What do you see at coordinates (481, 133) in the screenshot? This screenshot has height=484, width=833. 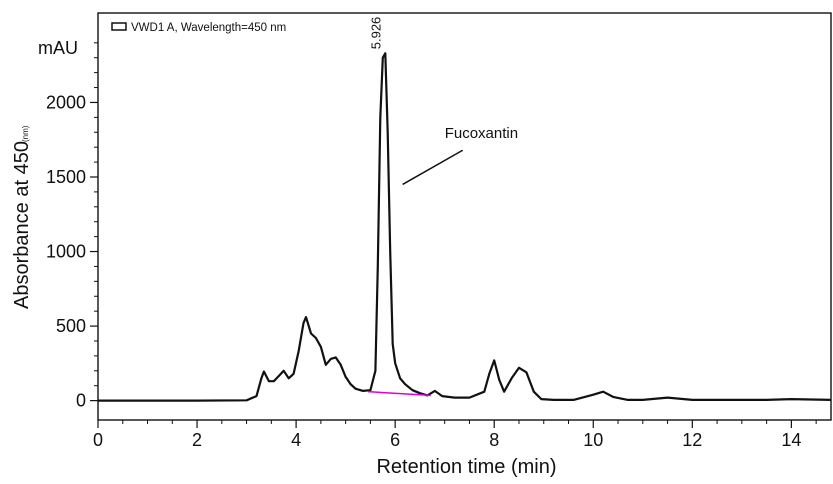 I see `fucoxantin-label: Fucoxantin` at bounding box center [481, 133].